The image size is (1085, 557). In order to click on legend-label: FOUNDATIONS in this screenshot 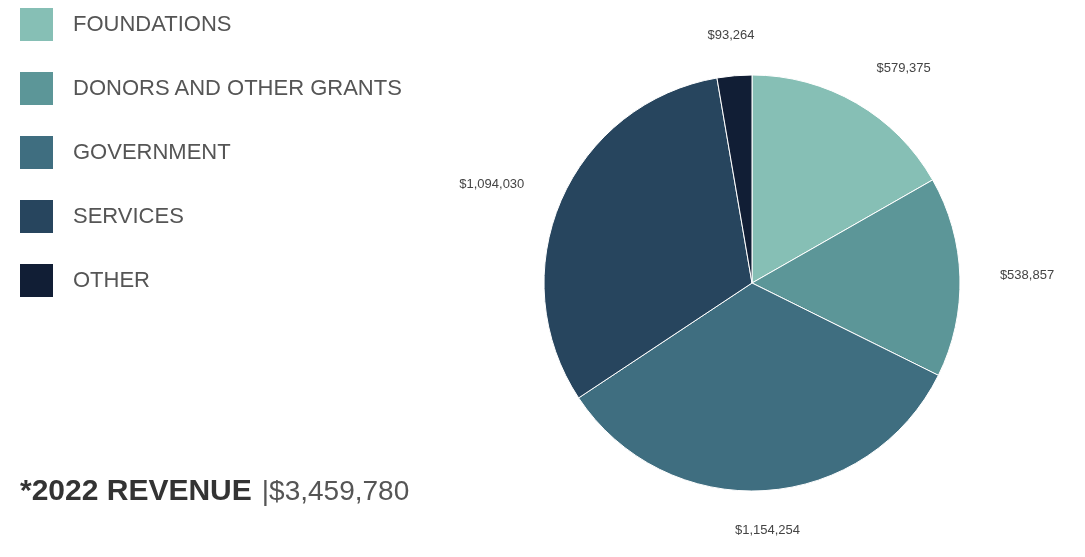, I will do `click(152, 23)`.